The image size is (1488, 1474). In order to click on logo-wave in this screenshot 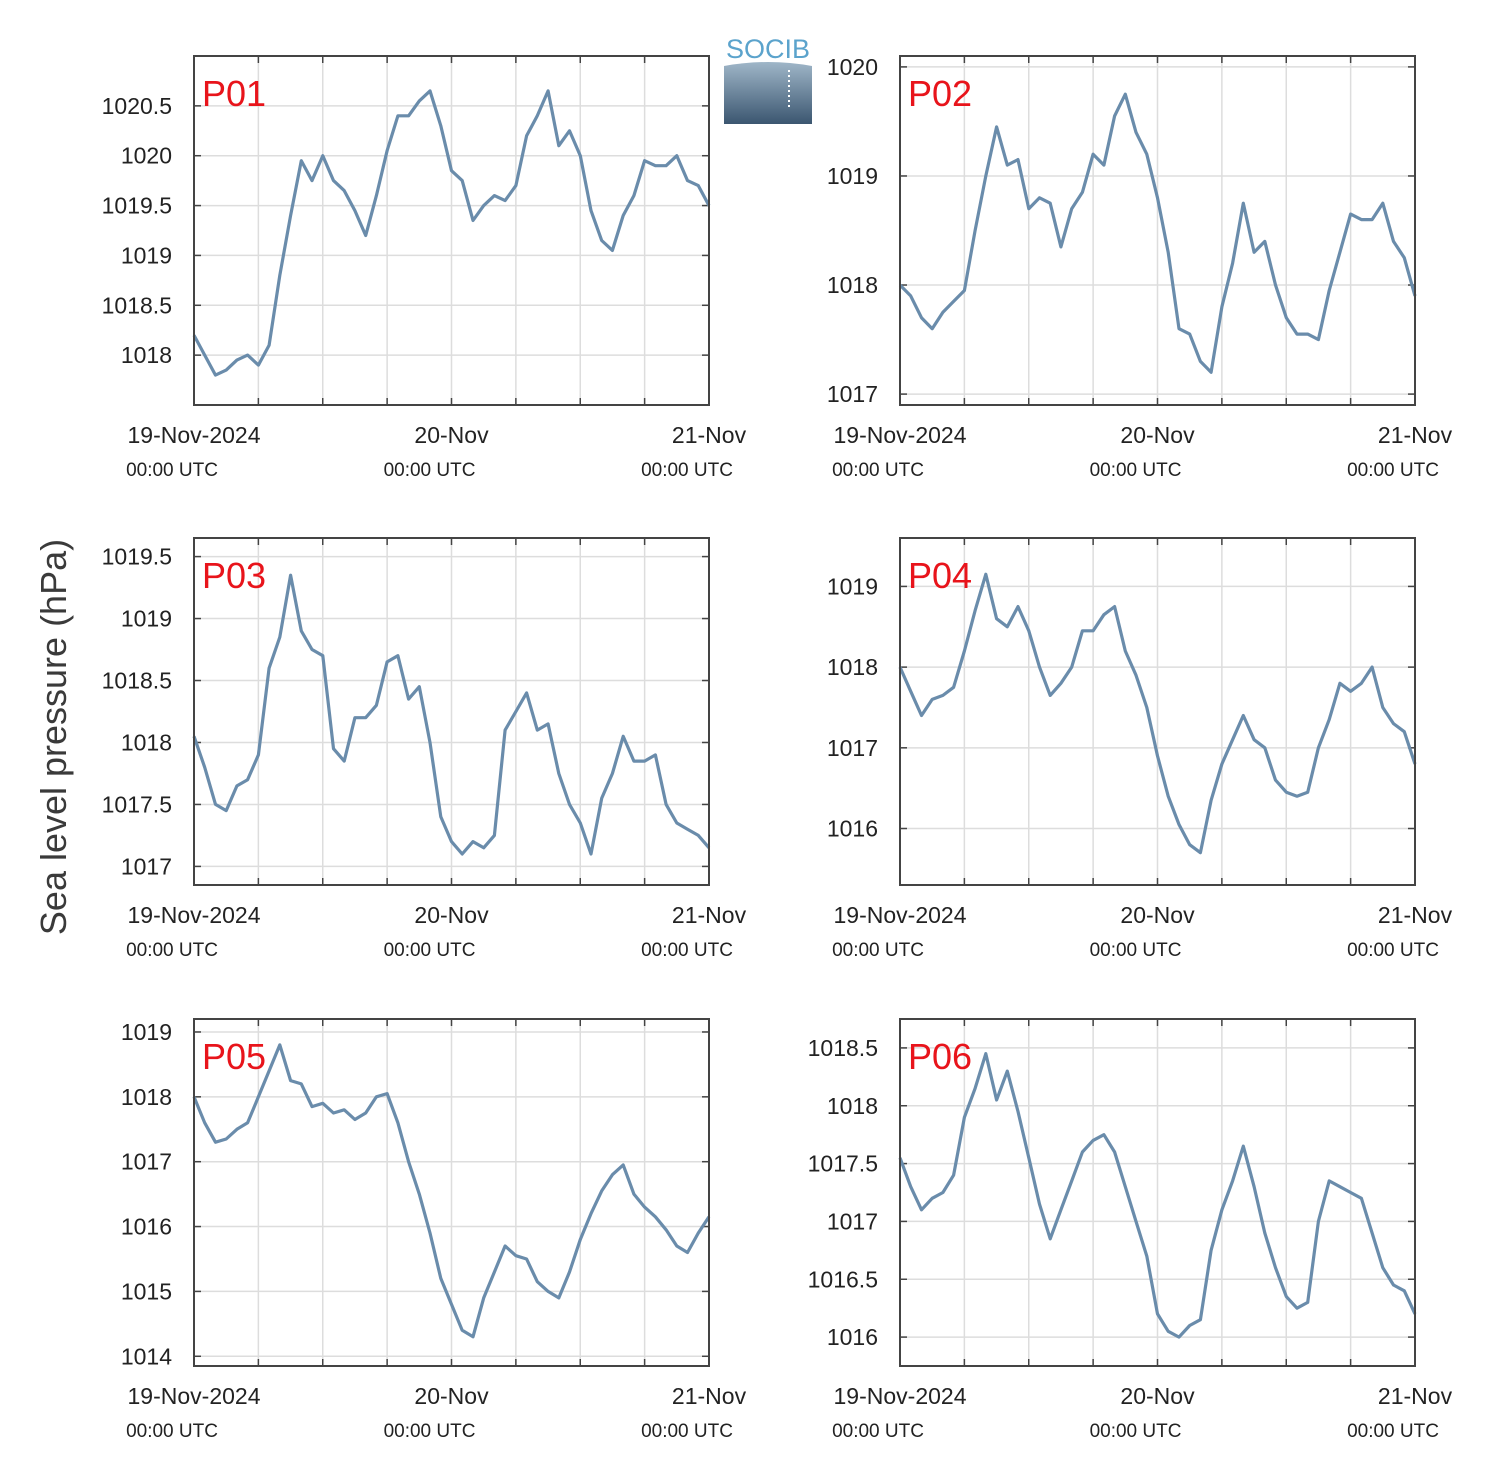, I will do `click(768, 93)`.